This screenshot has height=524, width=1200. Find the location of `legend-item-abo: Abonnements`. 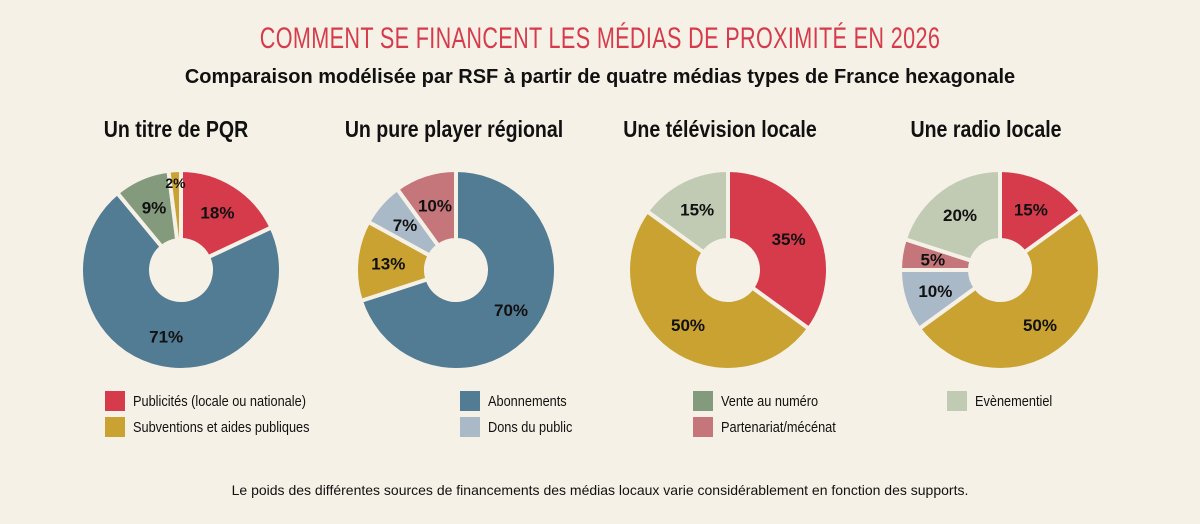

legend-item-abo: Abonnements is located at coordinates (520, 401).